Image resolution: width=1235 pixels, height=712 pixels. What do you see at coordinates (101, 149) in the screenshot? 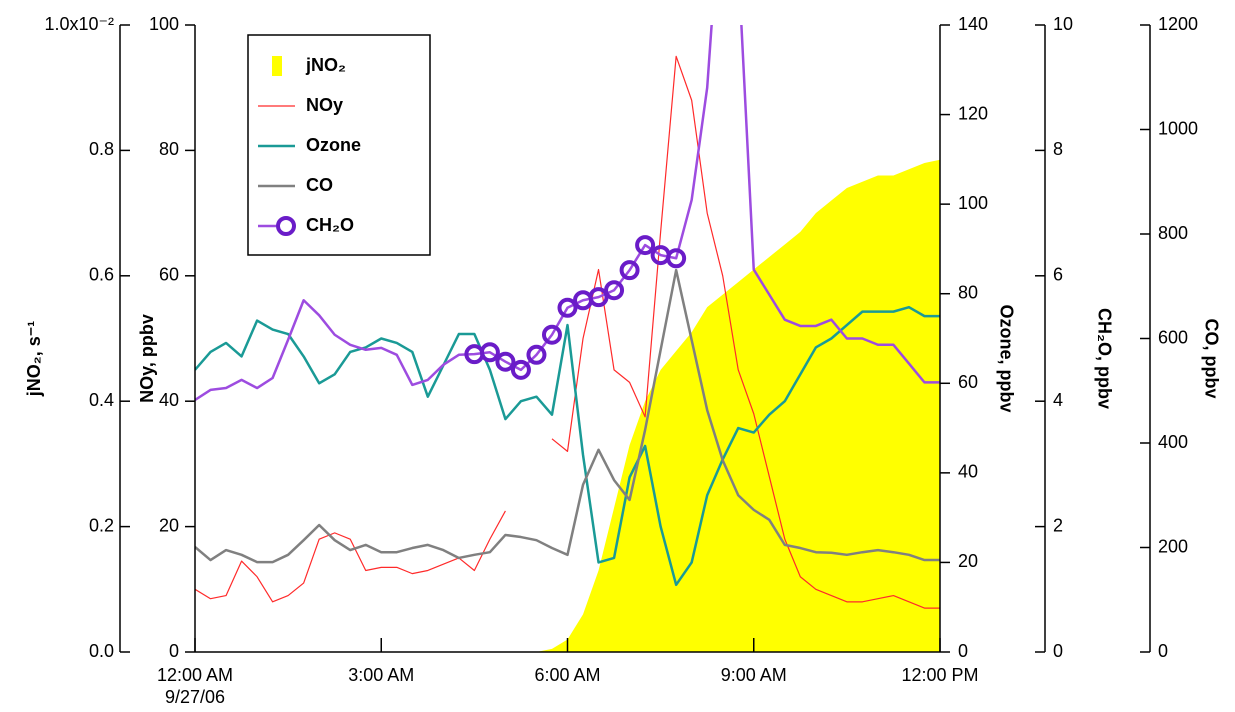
I see `y-tick-label: 0.8` at bounding box center [101, 149].